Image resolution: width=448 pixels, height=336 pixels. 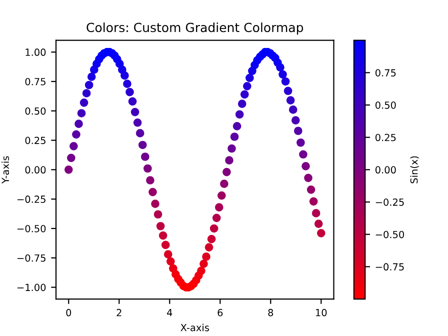 I want to click on x-tick-label: 8, so click(x=271, y=312).